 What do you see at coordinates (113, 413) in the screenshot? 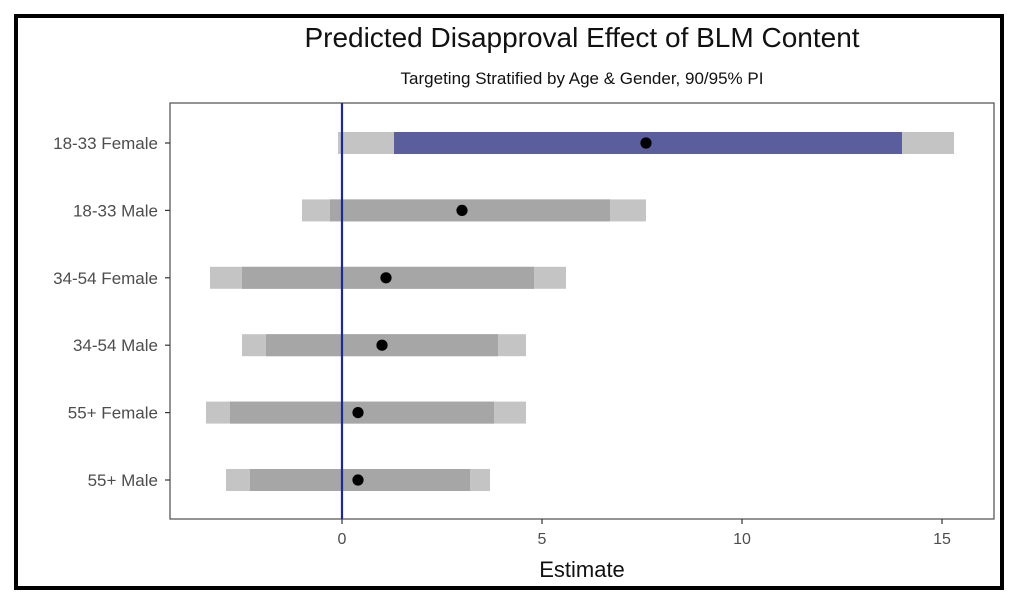
I see `y-tick-label: 55+ Female` at bounding box center [113, 413].